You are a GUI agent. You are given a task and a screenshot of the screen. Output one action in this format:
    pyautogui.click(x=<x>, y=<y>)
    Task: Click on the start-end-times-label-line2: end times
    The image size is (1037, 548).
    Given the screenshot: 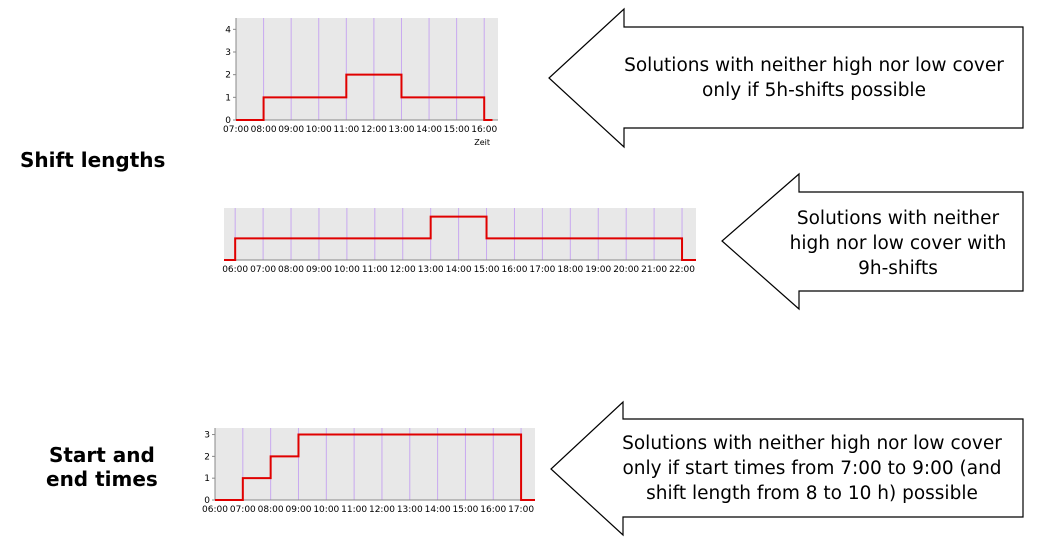 What is the action you would take?
    pyautogui.click(x=102, y=479)
    